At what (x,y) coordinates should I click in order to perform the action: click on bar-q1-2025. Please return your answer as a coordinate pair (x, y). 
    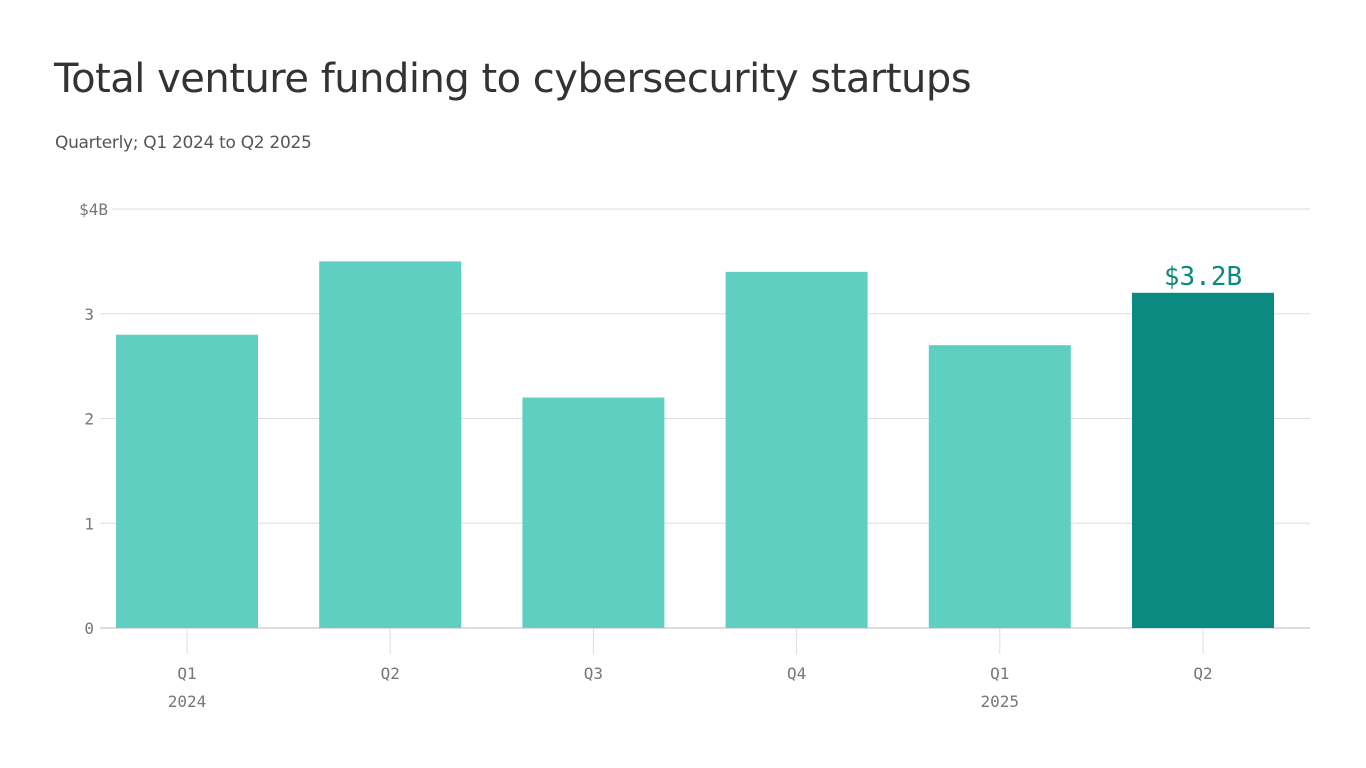
    Looking at the image, I should click on (999, 486).